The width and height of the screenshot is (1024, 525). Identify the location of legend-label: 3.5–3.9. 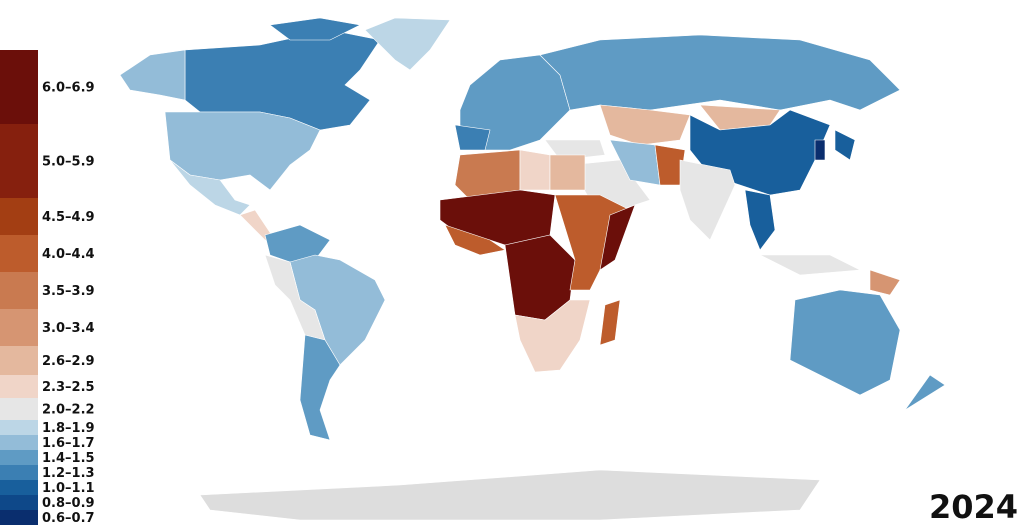
(68, 291).